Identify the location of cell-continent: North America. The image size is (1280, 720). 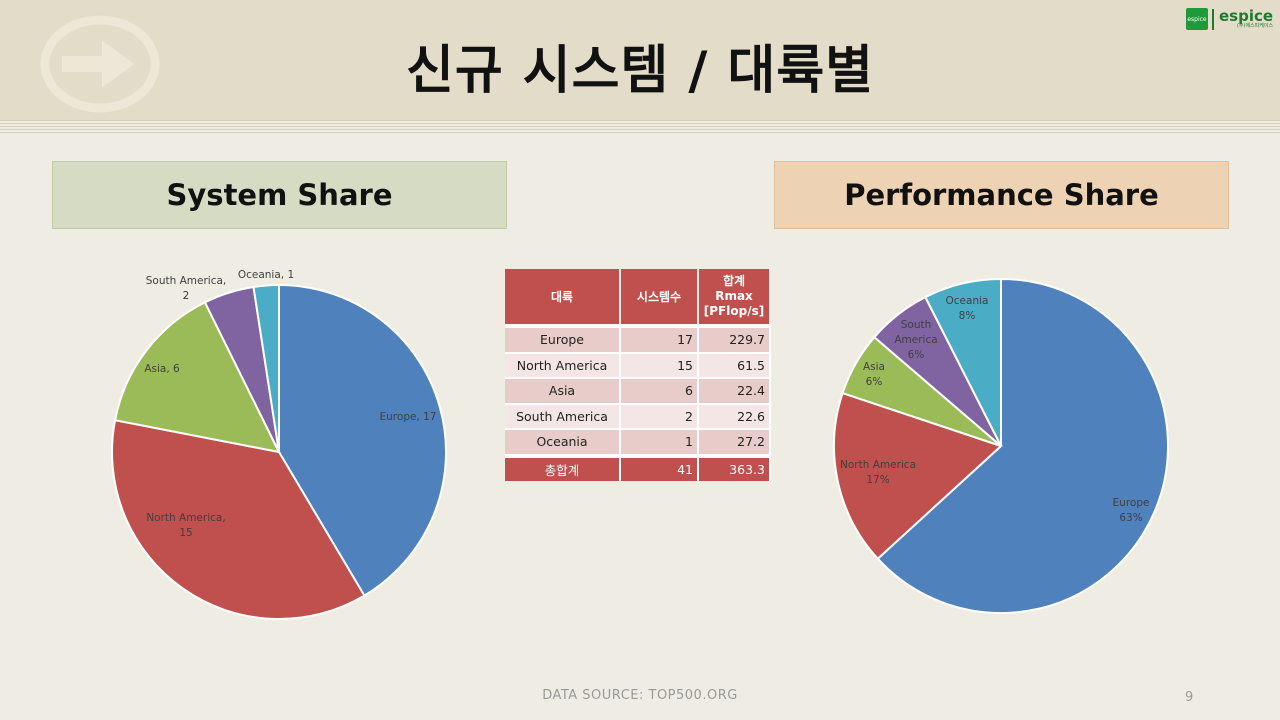
(563, 364).